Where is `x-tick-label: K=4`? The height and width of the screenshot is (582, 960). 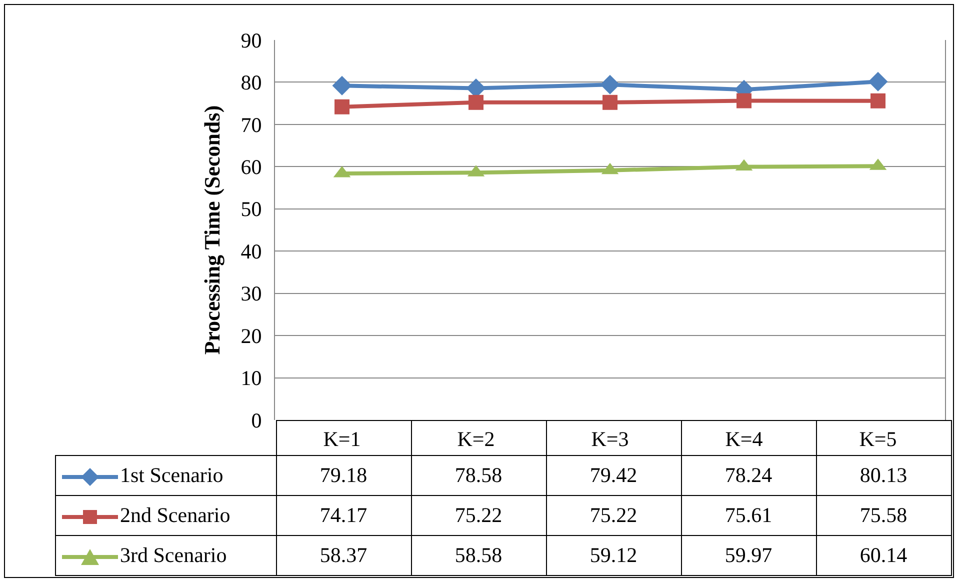
x-tick-label: K=4 is located at coordinates (744, 439).